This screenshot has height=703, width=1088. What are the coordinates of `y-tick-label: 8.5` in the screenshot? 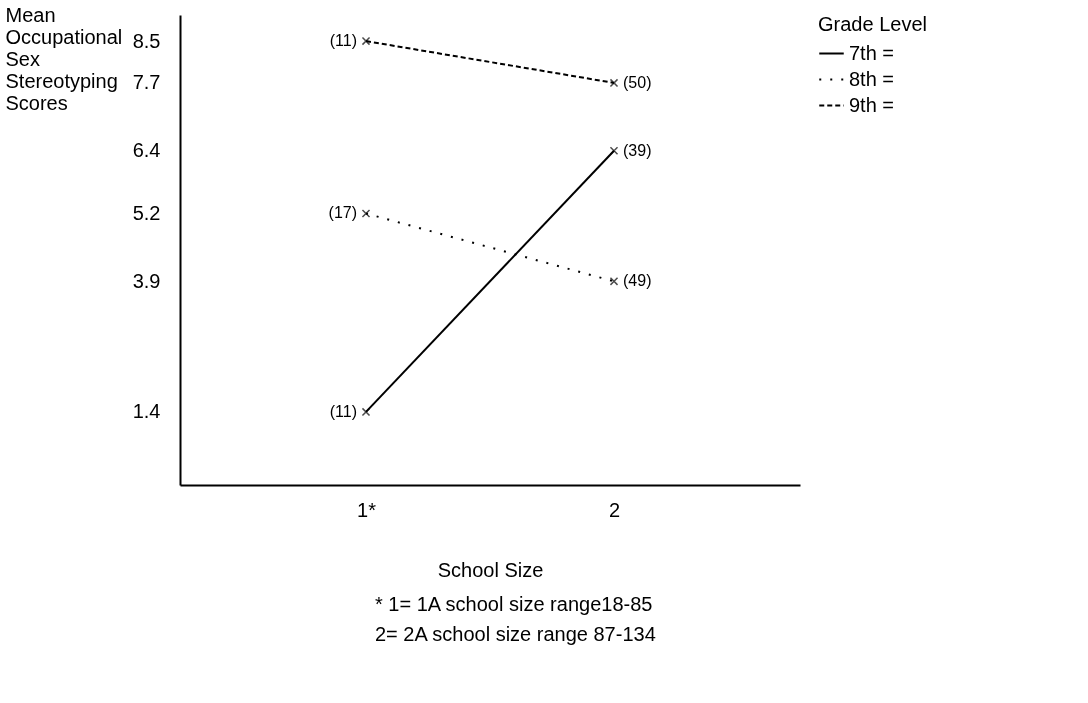 It's located at (146, 40).